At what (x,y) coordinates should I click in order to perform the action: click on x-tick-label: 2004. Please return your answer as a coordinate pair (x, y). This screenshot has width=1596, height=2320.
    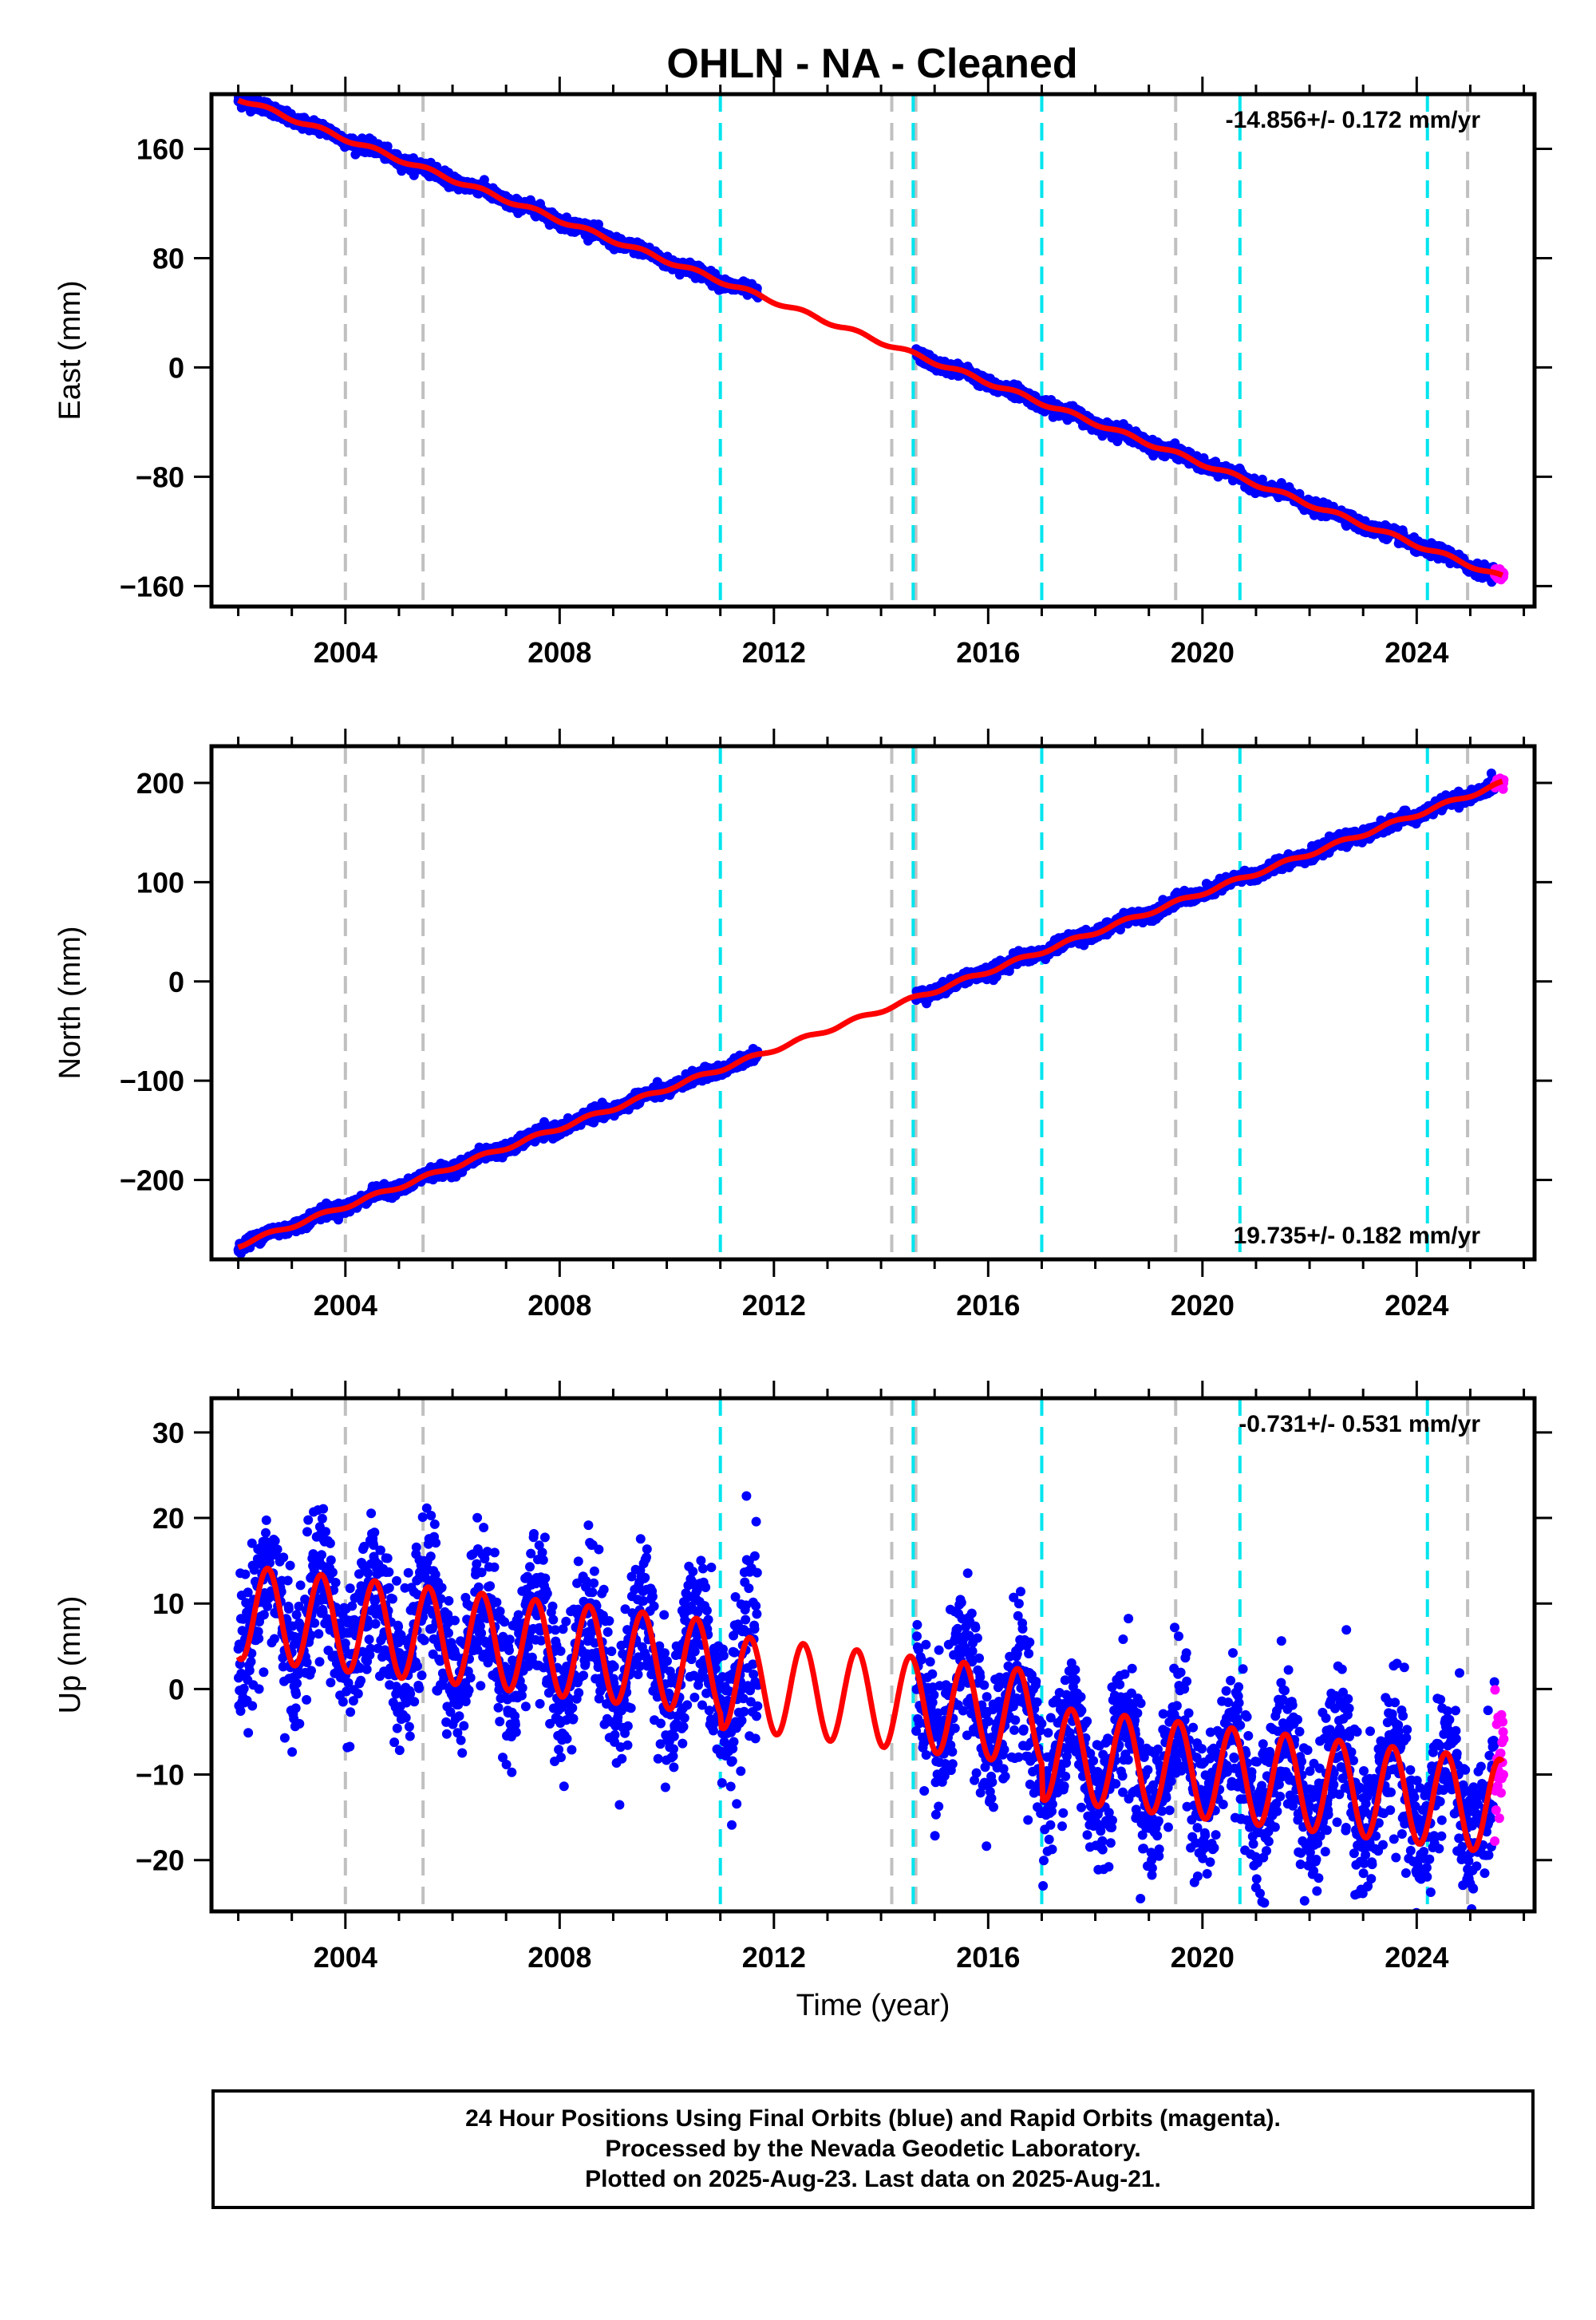
    Looking at the image, I should click on (345, 652).